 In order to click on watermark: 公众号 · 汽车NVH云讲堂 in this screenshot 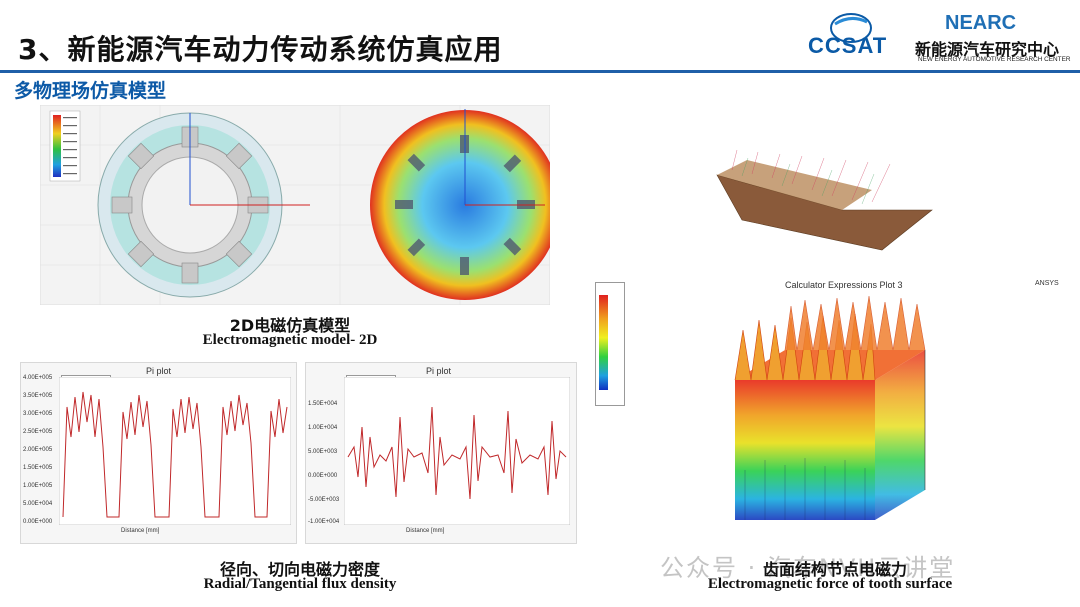, I will do `click(808, 568)`.